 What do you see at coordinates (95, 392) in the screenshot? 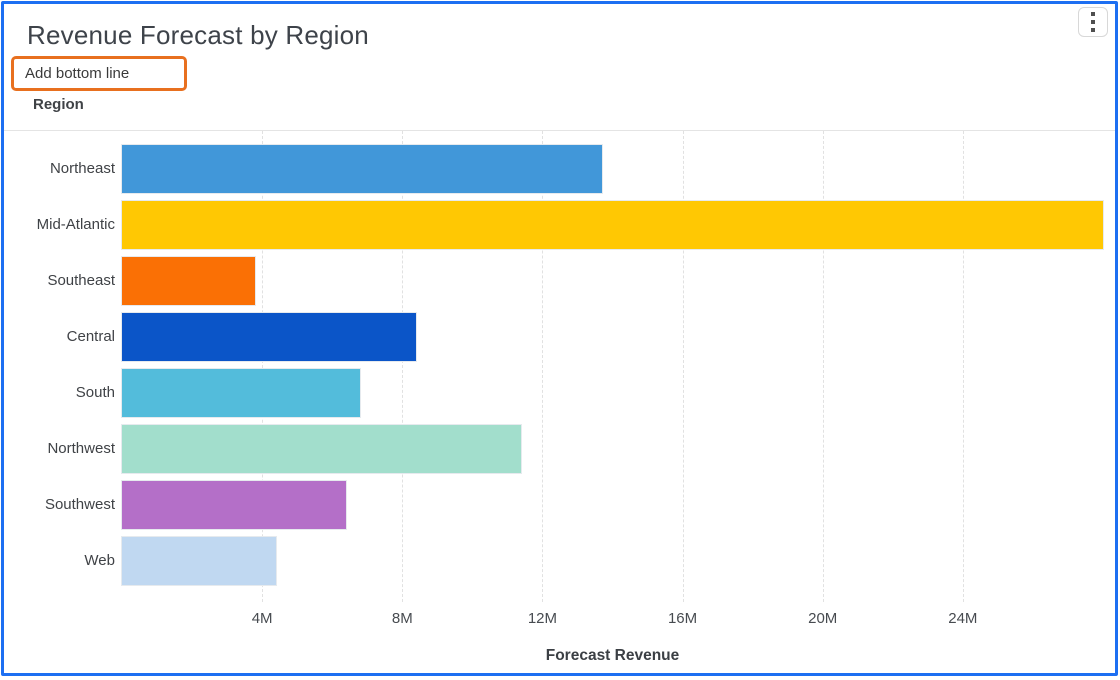
I see `category-label-south: South` at bounding box center [95, 392].